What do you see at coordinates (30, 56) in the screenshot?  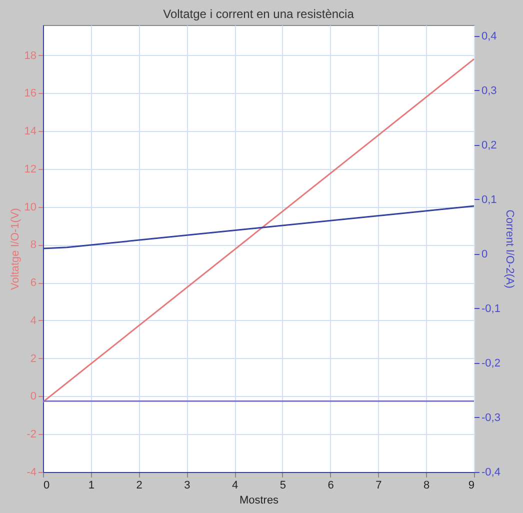 I see `y-tick-label: 18` at bounding box center [30, 56].